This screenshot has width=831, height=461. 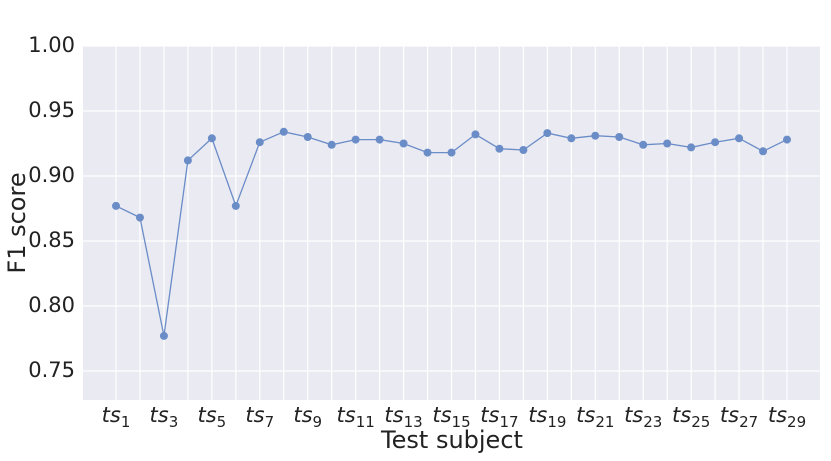 What do you see at coordinates (307, 417) in the screenshot?
I see `x-tick-label: ts9` at bounding box center [307, 417].